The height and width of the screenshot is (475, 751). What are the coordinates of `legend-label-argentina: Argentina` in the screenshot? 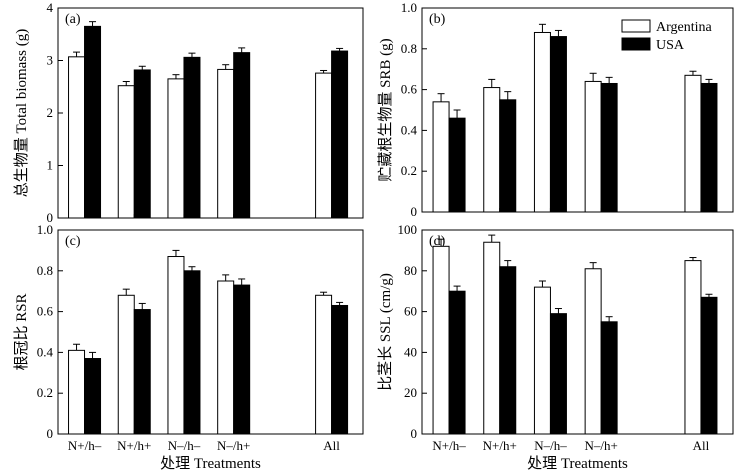 It's located at (684, 27).